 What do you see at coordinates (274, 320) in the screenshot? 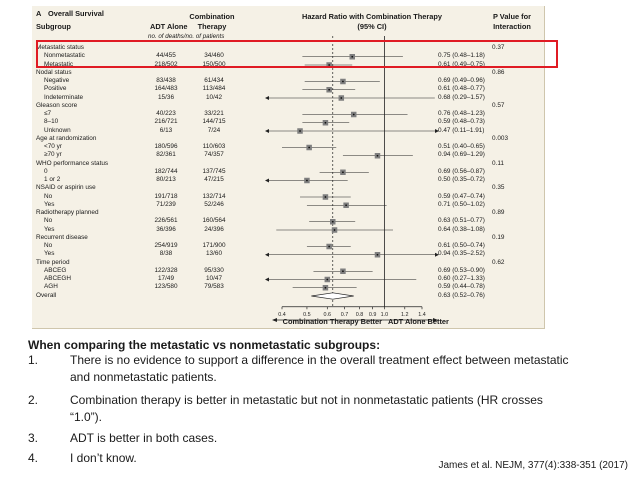
I see `combination-better-arrowhead` at bounding box center [274, 320].